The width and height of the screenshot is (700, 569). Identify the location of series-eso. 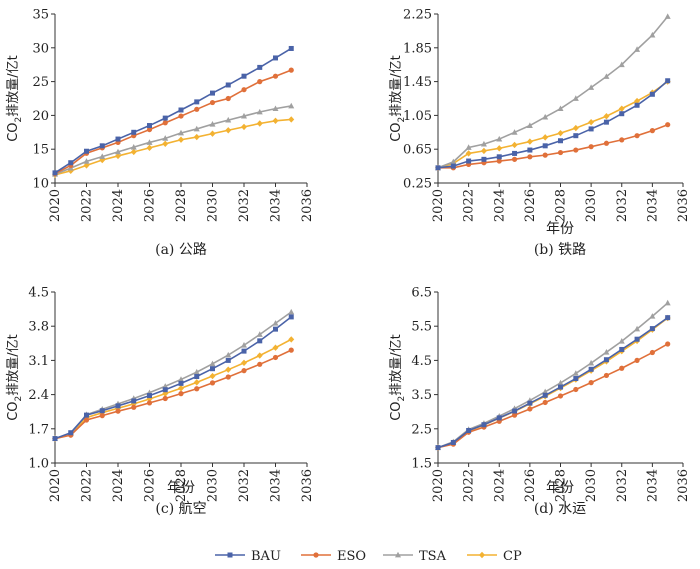
(553, 396).